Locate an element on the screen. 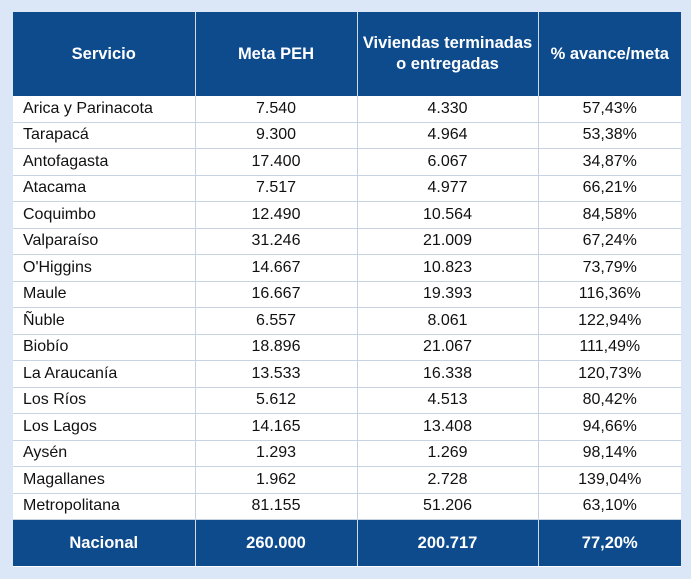 The height and width of the screenshot is (579, 691). cell-servicio: Magallanes is located at coordinates (104, 480).